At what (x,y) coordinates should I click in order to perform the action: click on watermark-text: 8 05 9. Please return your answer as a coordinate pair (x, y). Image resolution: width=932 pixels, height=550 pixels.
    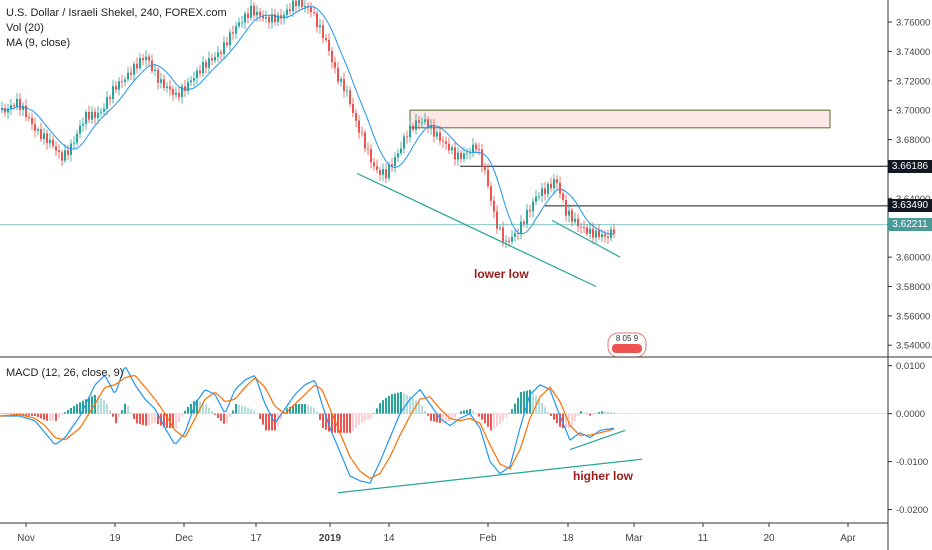
    Looking at the image, I should click on (627, 338).